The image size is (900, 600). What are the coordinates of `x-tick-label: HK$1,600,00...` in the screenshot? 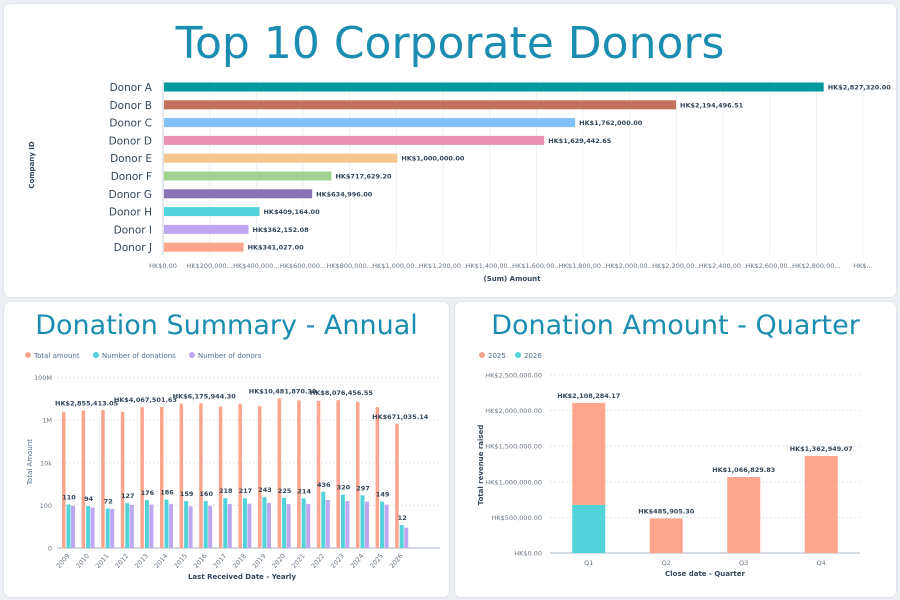 It's located at (536, 266).